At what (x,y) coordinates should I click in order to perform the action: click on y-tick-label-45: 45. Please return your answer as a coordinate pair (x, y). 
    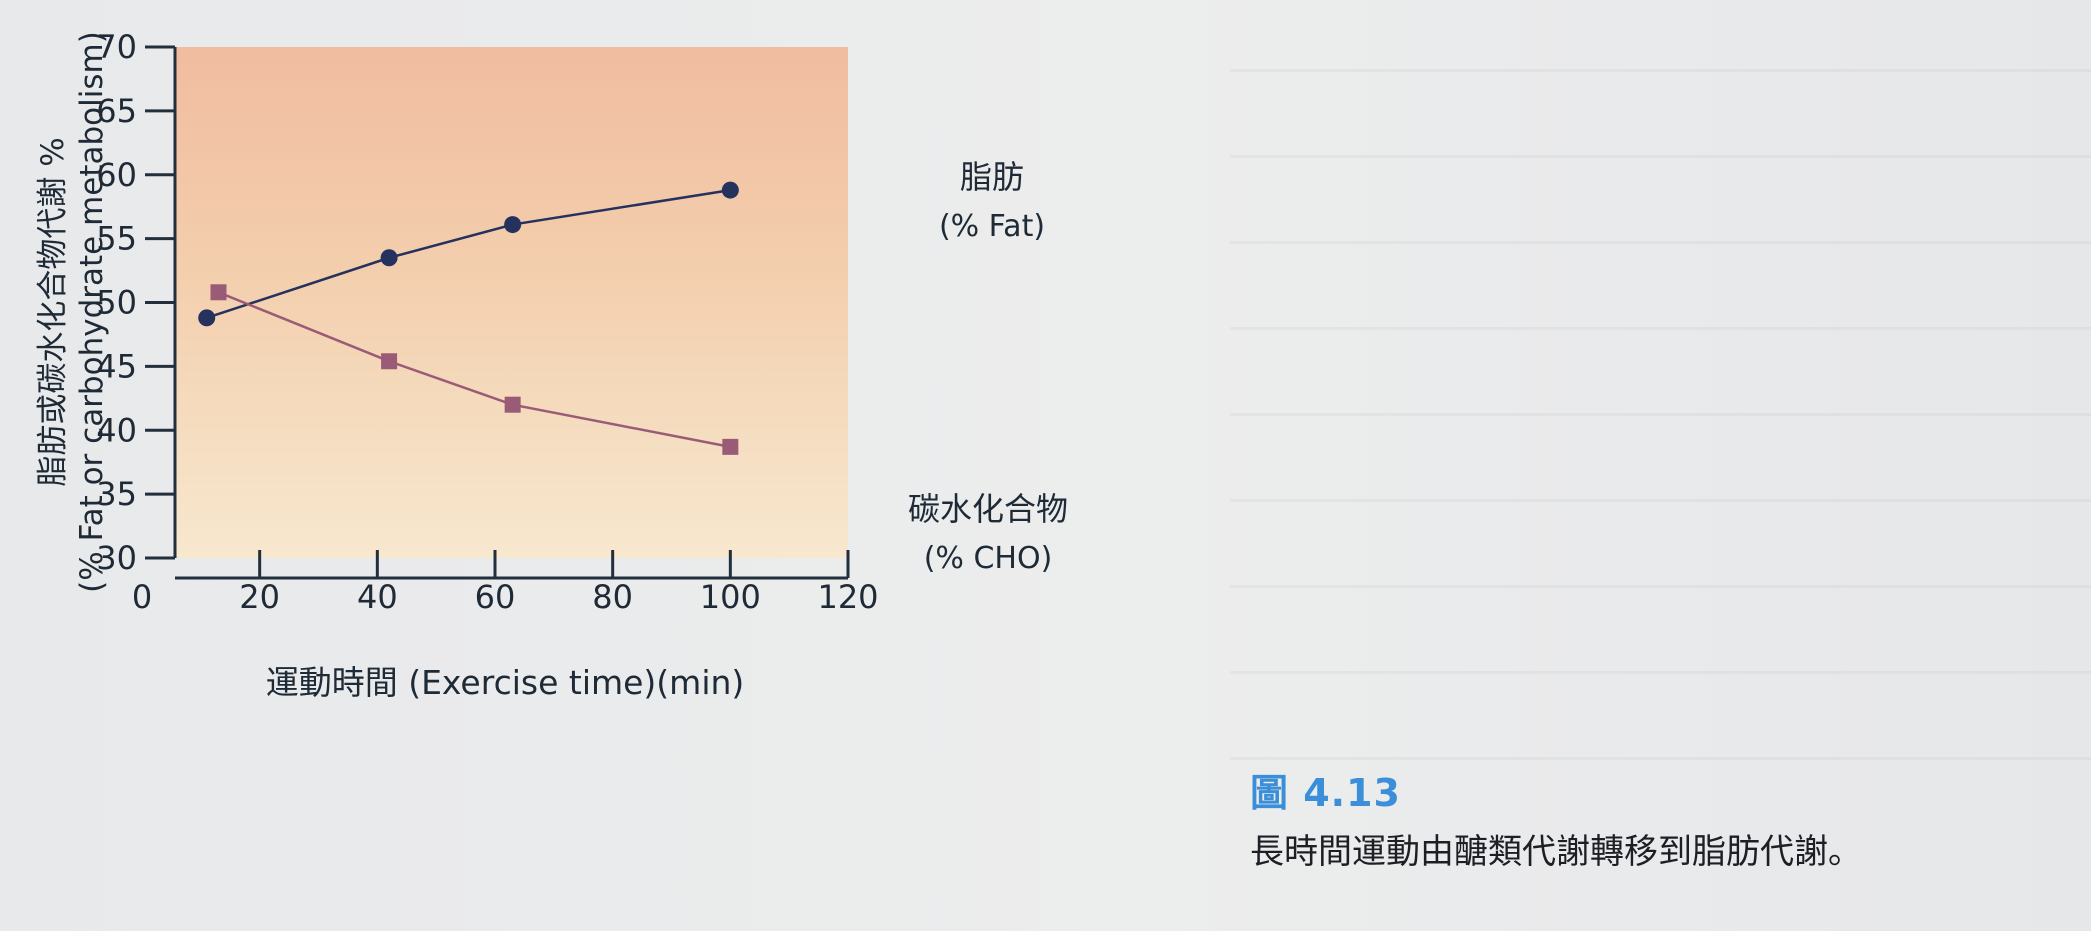
    Looking at the image, I should click on (116, 366).